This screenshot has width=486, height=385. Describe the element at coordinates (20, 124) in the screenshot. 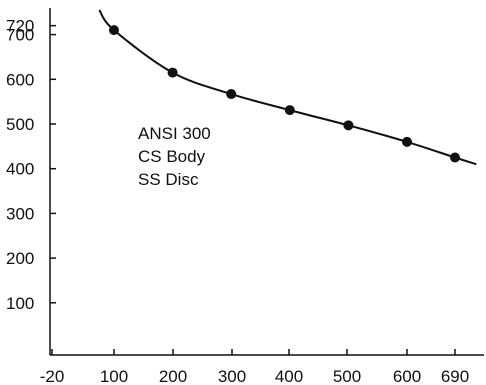

I see `y-tick-label: 500` at that location.